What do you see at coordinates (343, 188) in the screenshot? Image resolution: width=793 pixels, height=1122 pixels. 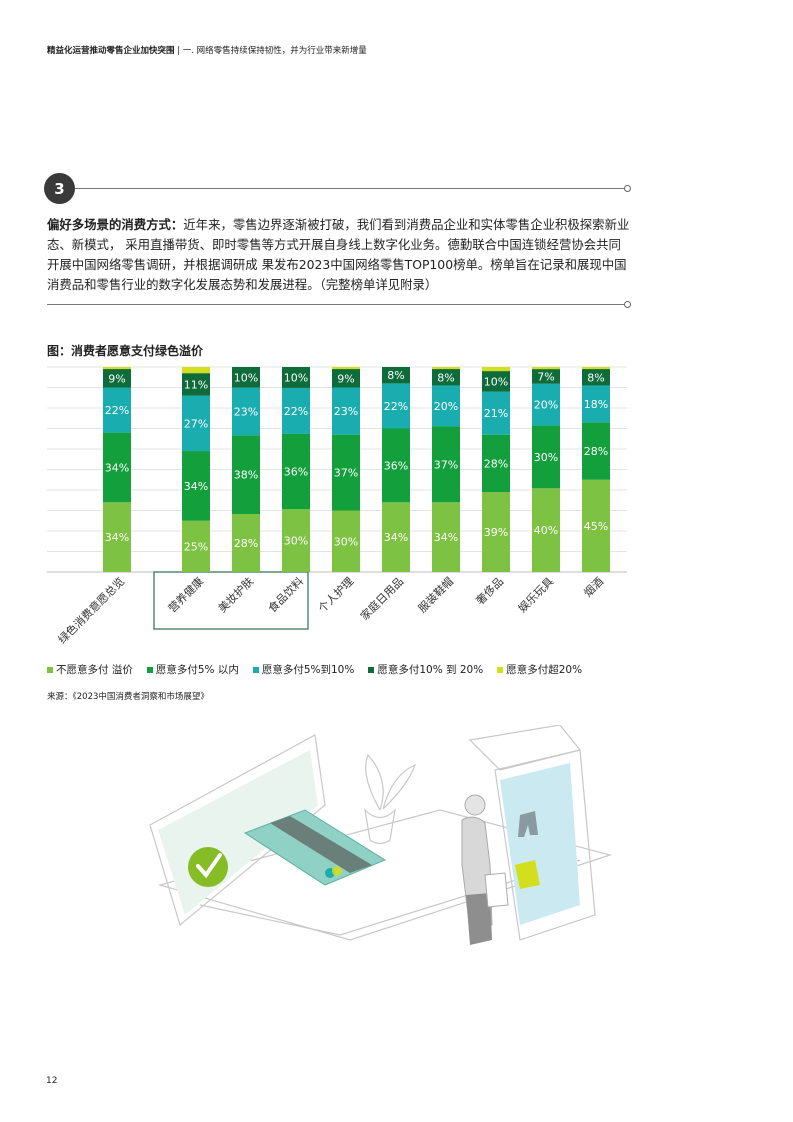 I see `section-divider-top` at bounding box center [343, 188].